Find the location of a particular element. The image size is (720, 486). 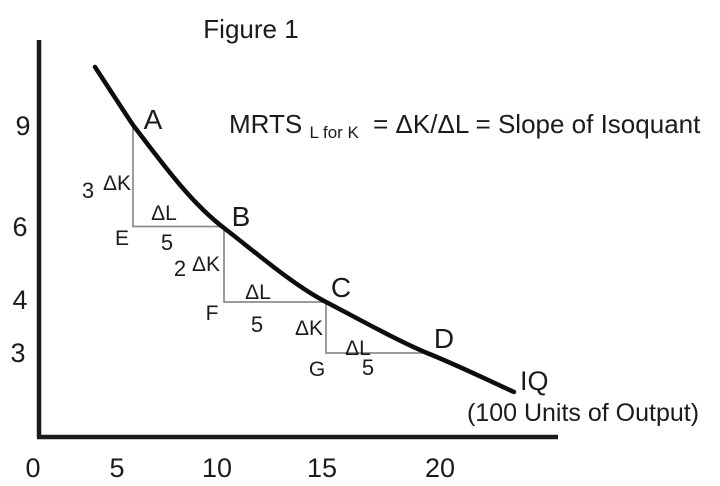

mrts-formula-base: MRTS is located at coordinates (265, 124).